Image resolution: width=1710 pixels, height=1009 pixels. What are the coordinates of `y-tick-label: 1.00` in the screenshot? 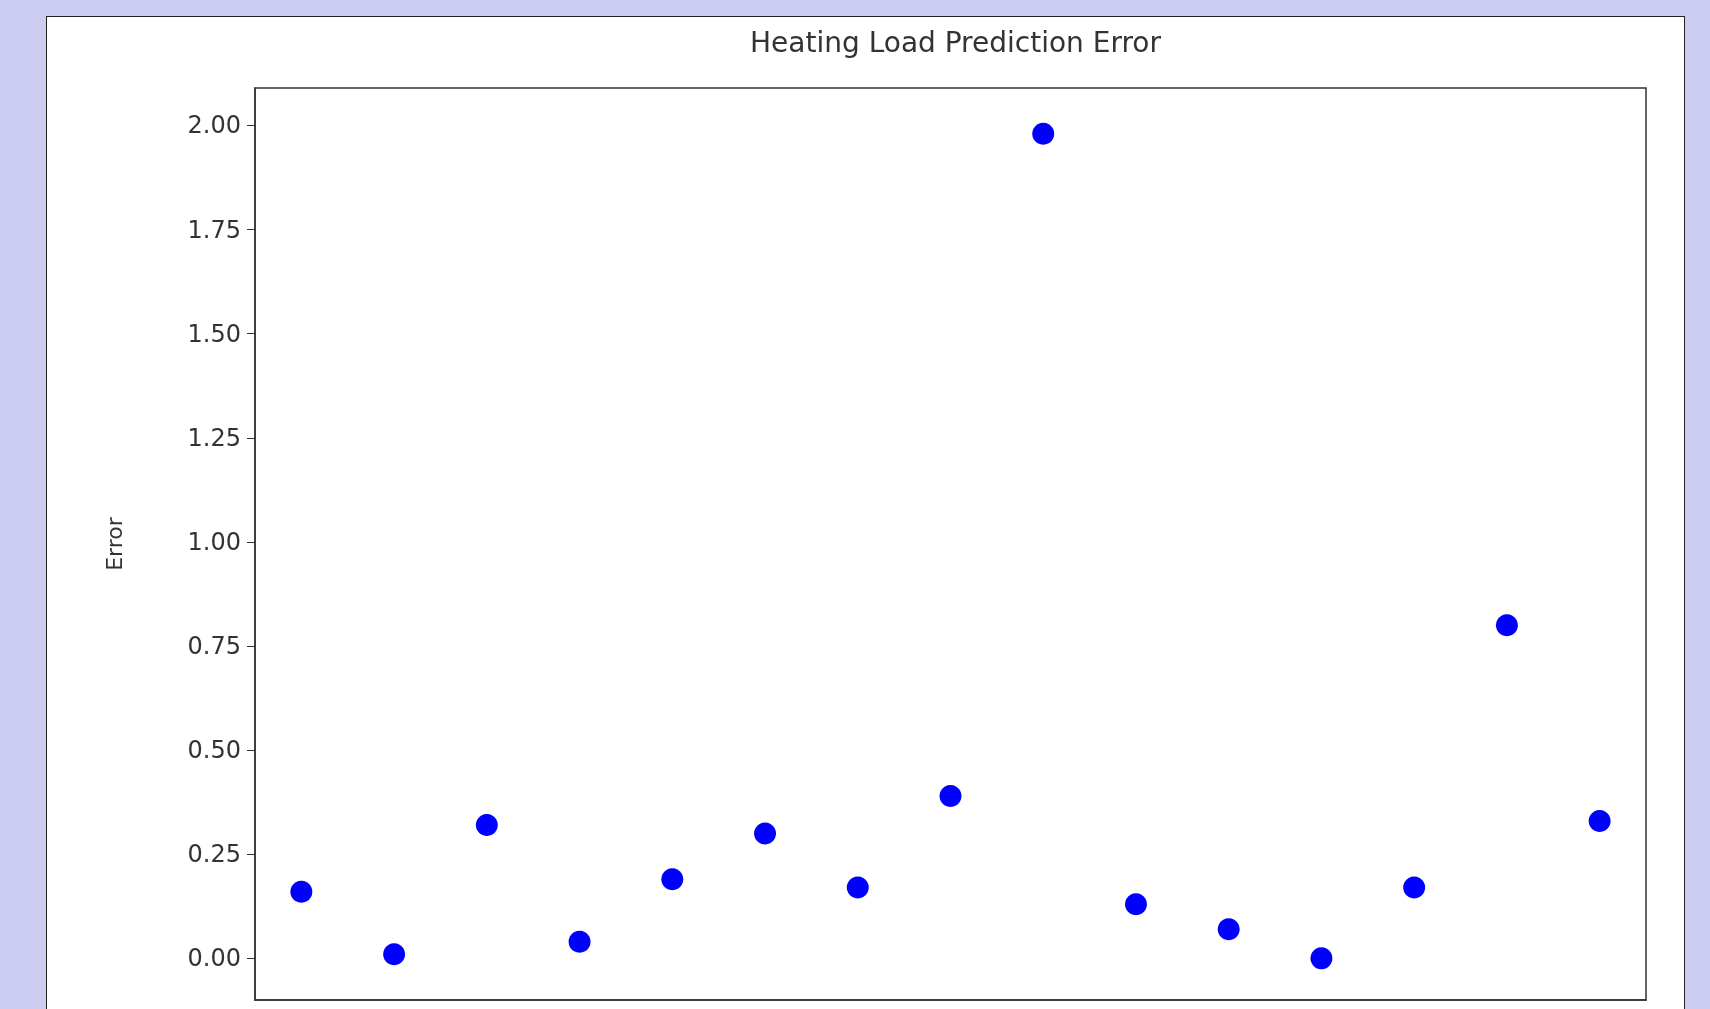 It's located at (214, 541).